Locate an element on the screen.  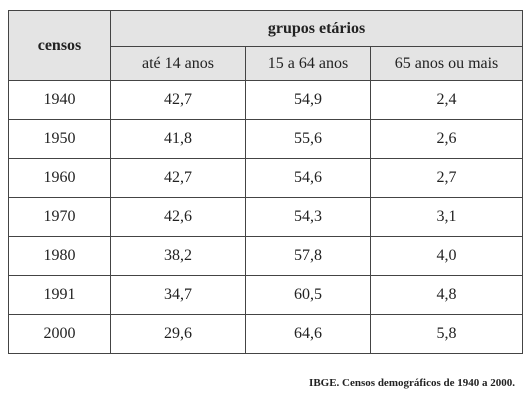
table-row: 1940 42,7 54,9 2,4 is located at coordinates (266, 100).